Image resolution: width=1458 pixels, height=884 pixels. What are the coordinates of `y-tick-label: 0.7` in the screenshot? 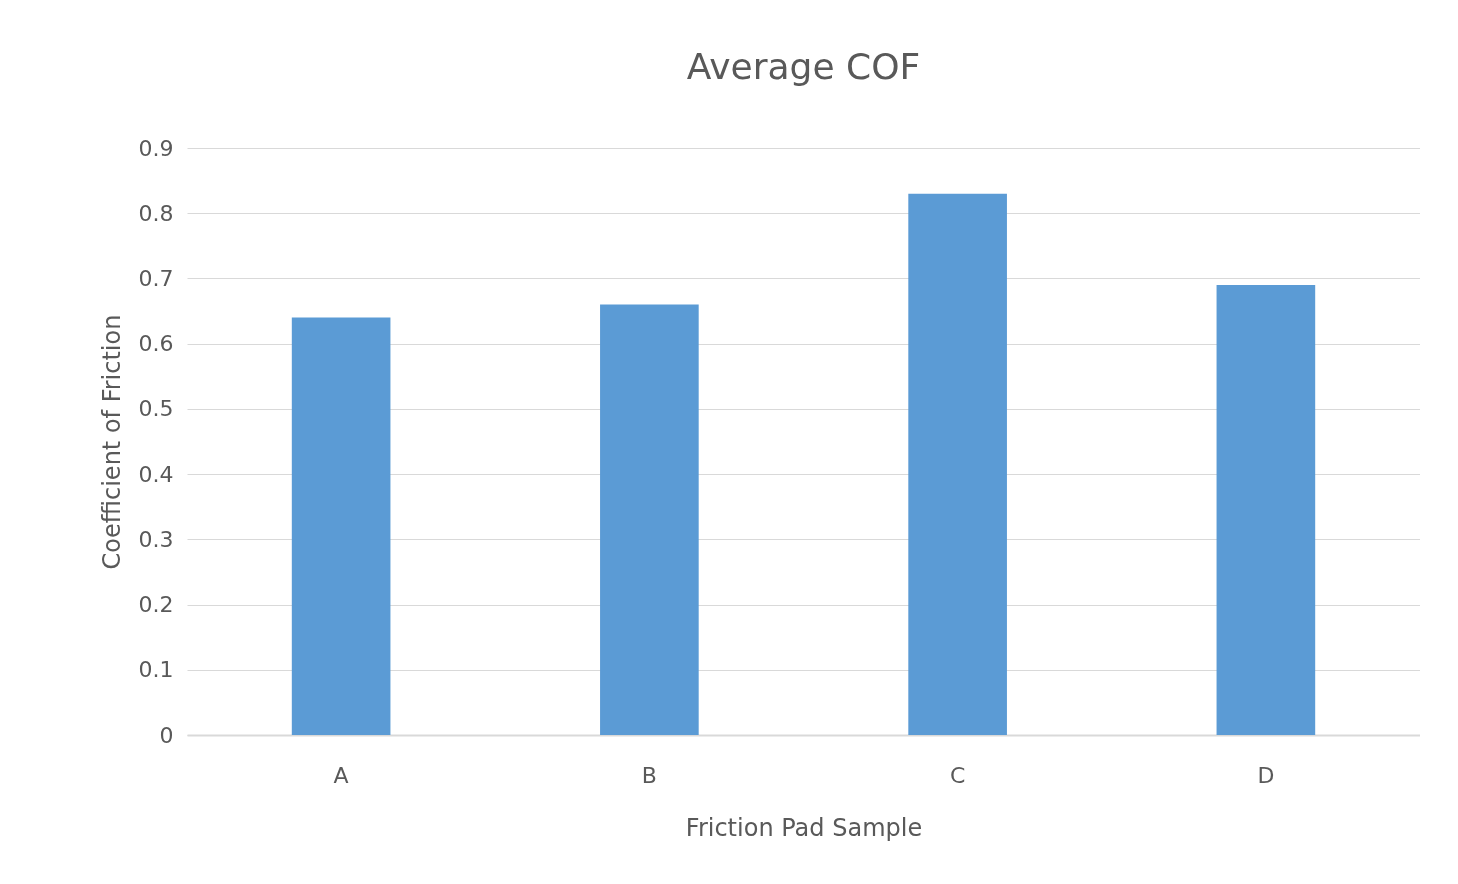 It's located at (156, 278).